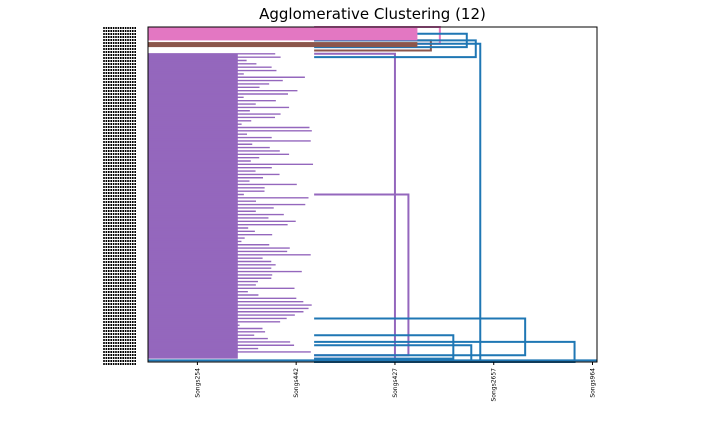  Describe the element at coordinates (296, 383) in the screenshot. I see `x-tick-label: Songs442` at that location.